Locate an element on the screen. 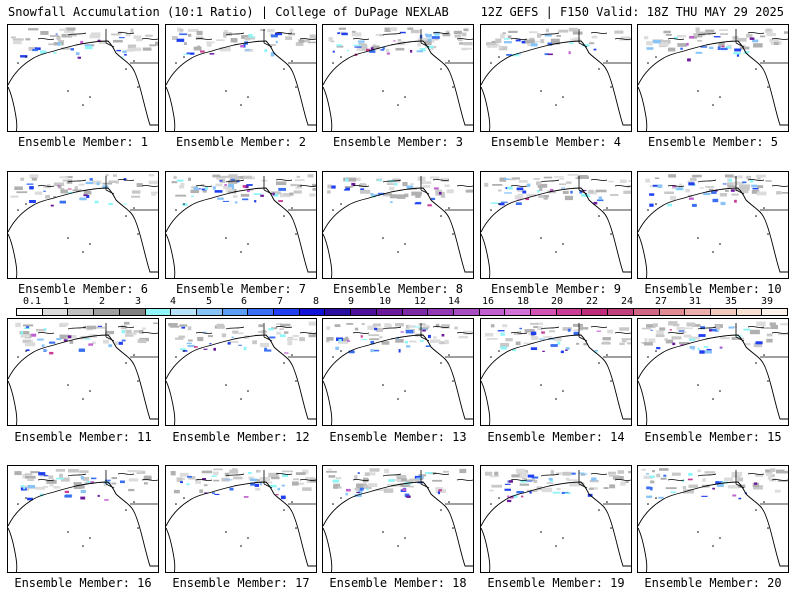 The image size is (800, 600). legend-tick-label: 2 is located at coordinates (102, 301).